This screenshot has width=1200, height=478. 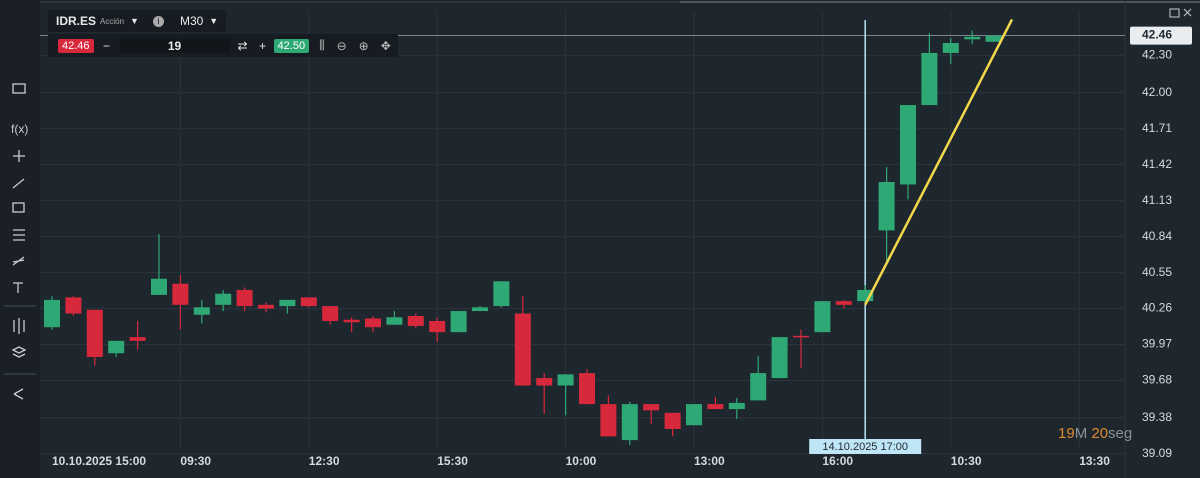 I want to click on countdown-minutes-unit: M, so click(x=1081, y=433).